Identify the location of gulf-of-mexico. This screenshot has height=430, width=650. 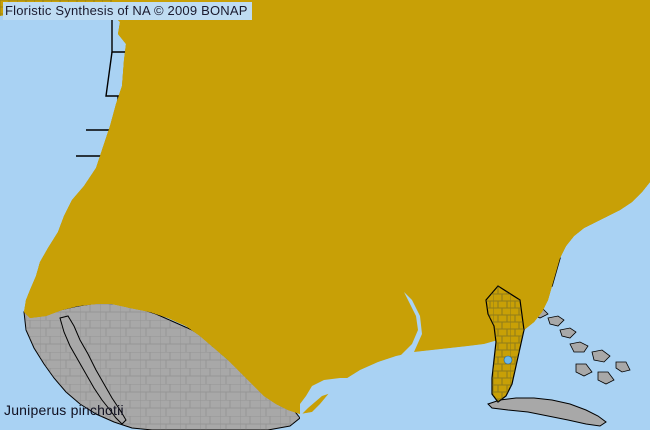
(412, 357).